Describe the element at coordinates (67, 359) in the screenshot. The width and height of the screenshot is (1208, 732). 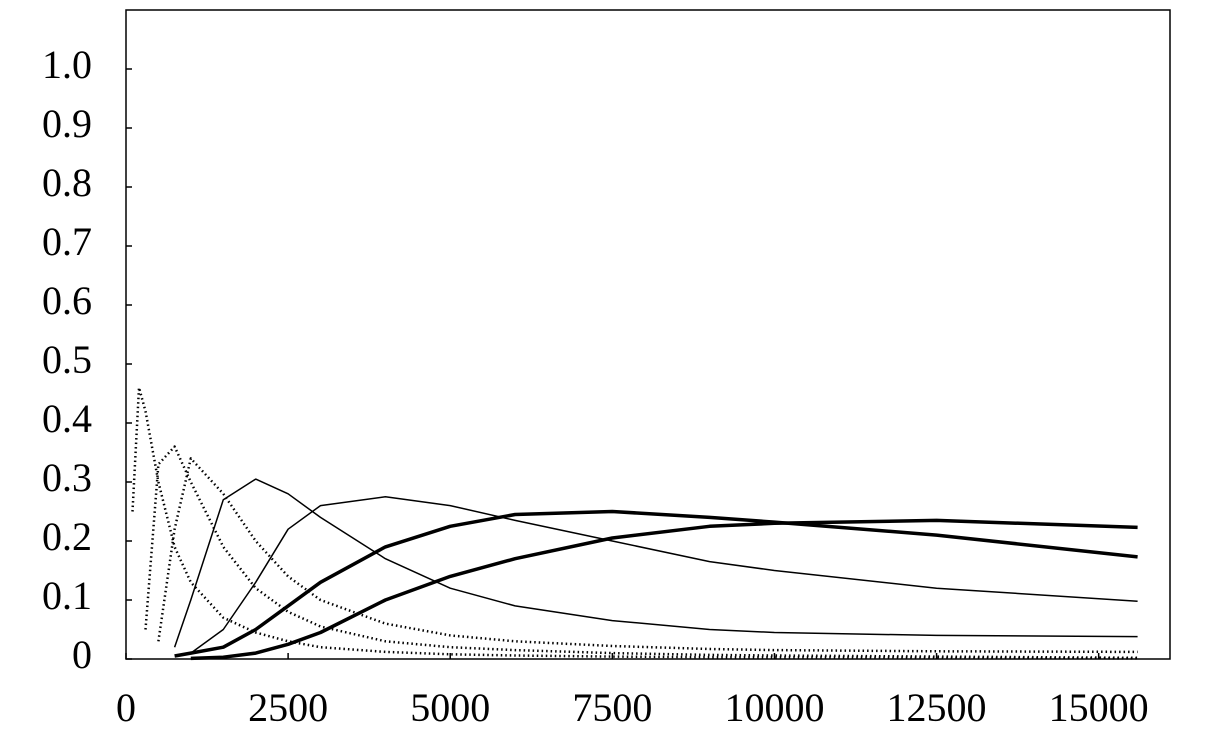
I see `y-tick-label: 0.5` at that location.